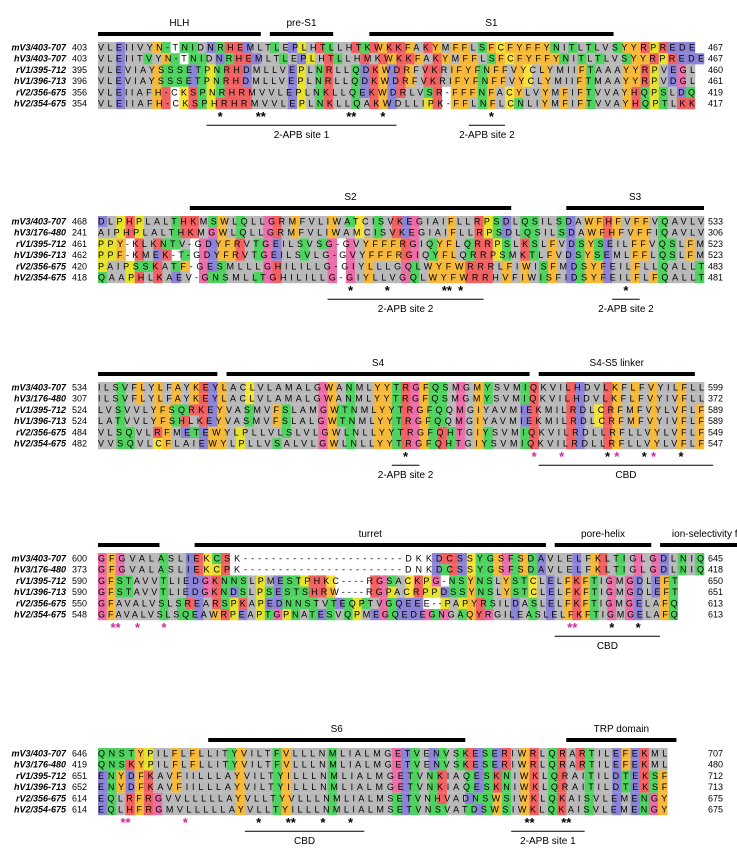 The image size is (737, 866). What do you see at coordinates (79, 787) in the screenshot?
I see `start-position: 652` at bounding box center [79, 787].